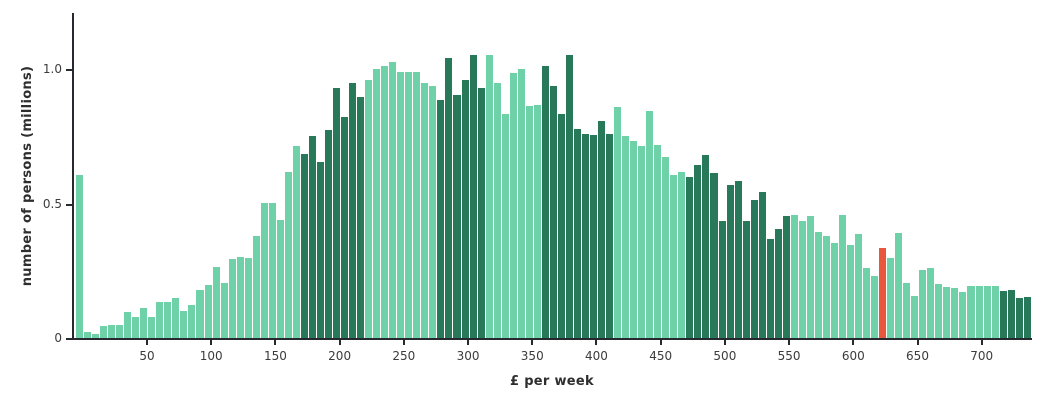 The image size is (1063, 413). Describe the element at coordinates (552, 339) in the screenshot. I see `x-axis-spine` at that location.